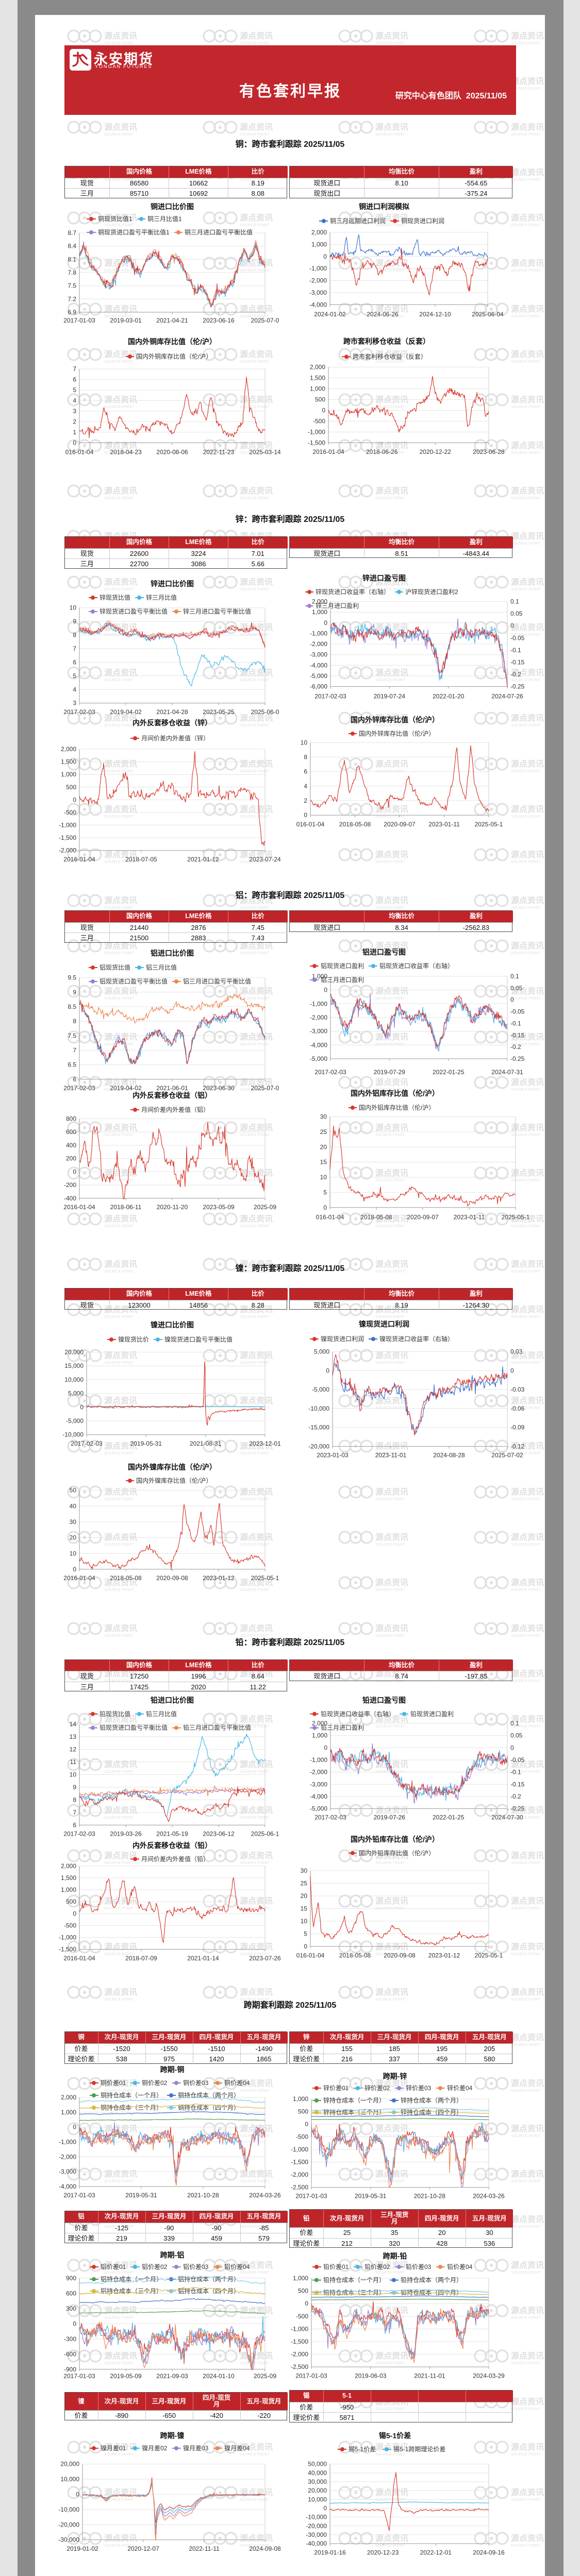  I want to click on svg-text: -1,000, so click(318, 268).